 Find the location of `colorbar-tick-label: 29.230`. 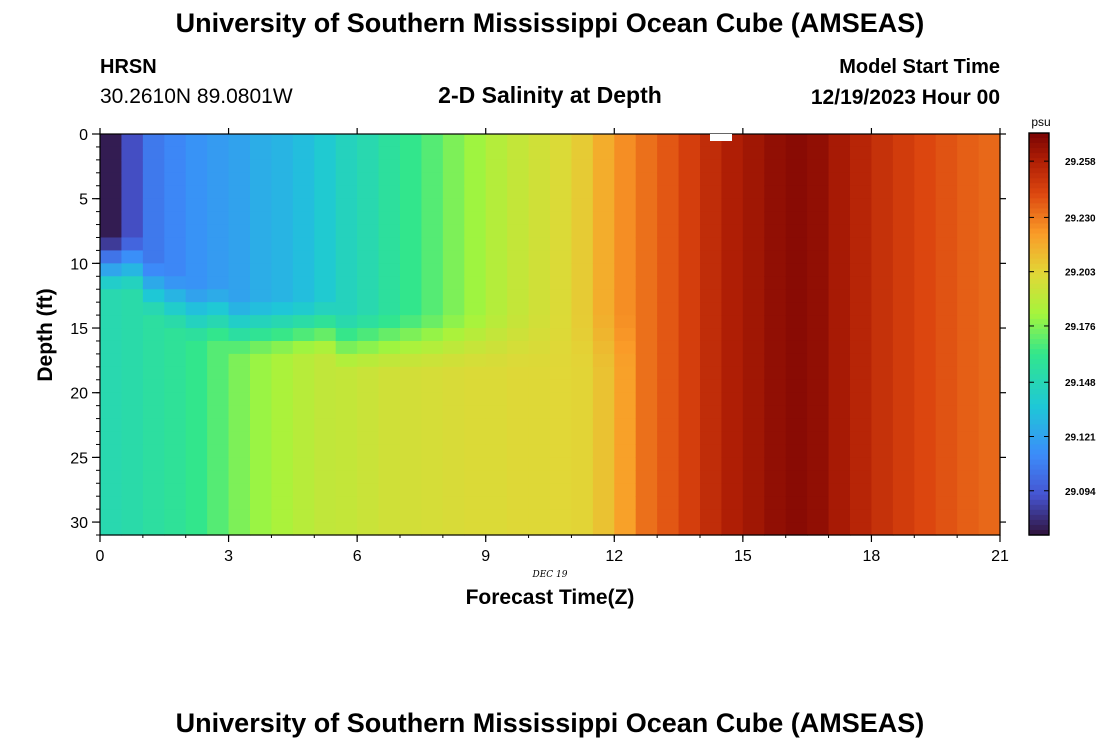

colorbar-tick-label: 29.230 is located at coordinates (1080, 218).